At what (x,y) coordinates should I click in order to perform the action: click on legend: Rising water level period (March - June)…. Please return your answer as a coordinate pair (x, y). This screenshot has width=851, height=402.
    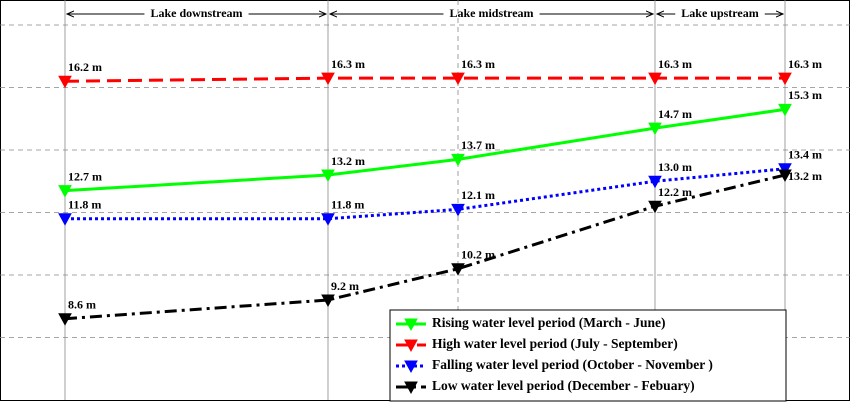
    Looking at the image, I should click on (588, 355).